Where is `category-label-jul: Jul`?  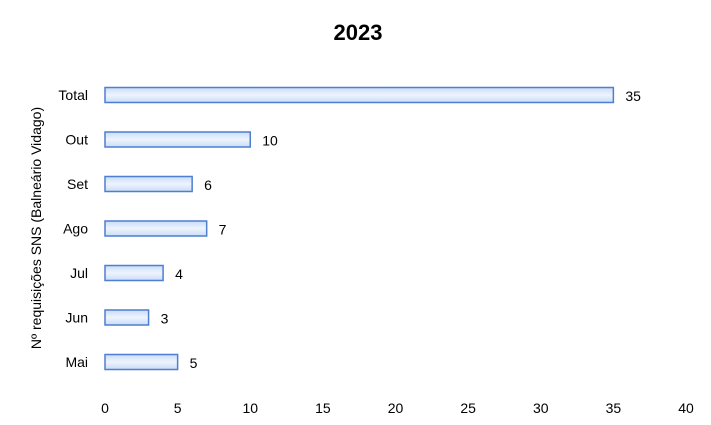 category-label-jul: Jul is located at coordinates (79, 273).